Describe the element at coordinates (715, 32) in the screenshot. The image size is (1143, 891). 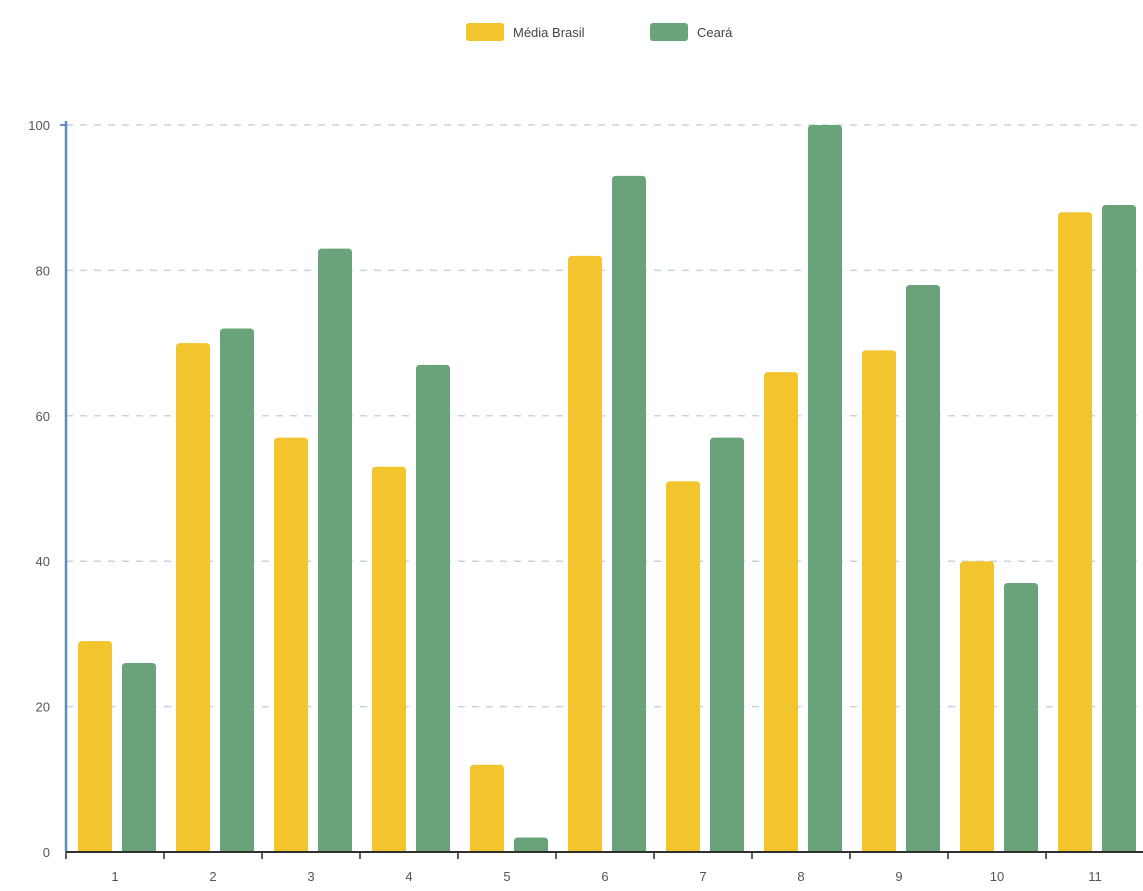
I see `legend-label-ceara: Ceará` at that location.